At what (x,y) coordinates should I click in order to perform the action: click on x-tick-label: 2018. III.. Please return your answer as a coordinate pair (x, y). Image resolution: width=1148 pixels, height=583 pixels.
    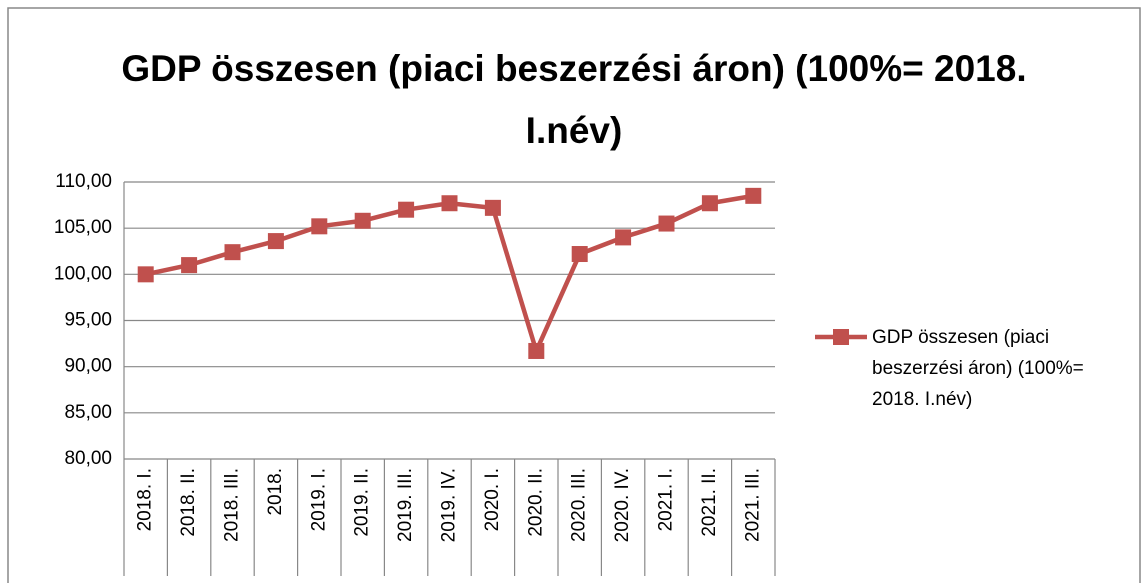
    Looking at the image, I should click on (232, 505).